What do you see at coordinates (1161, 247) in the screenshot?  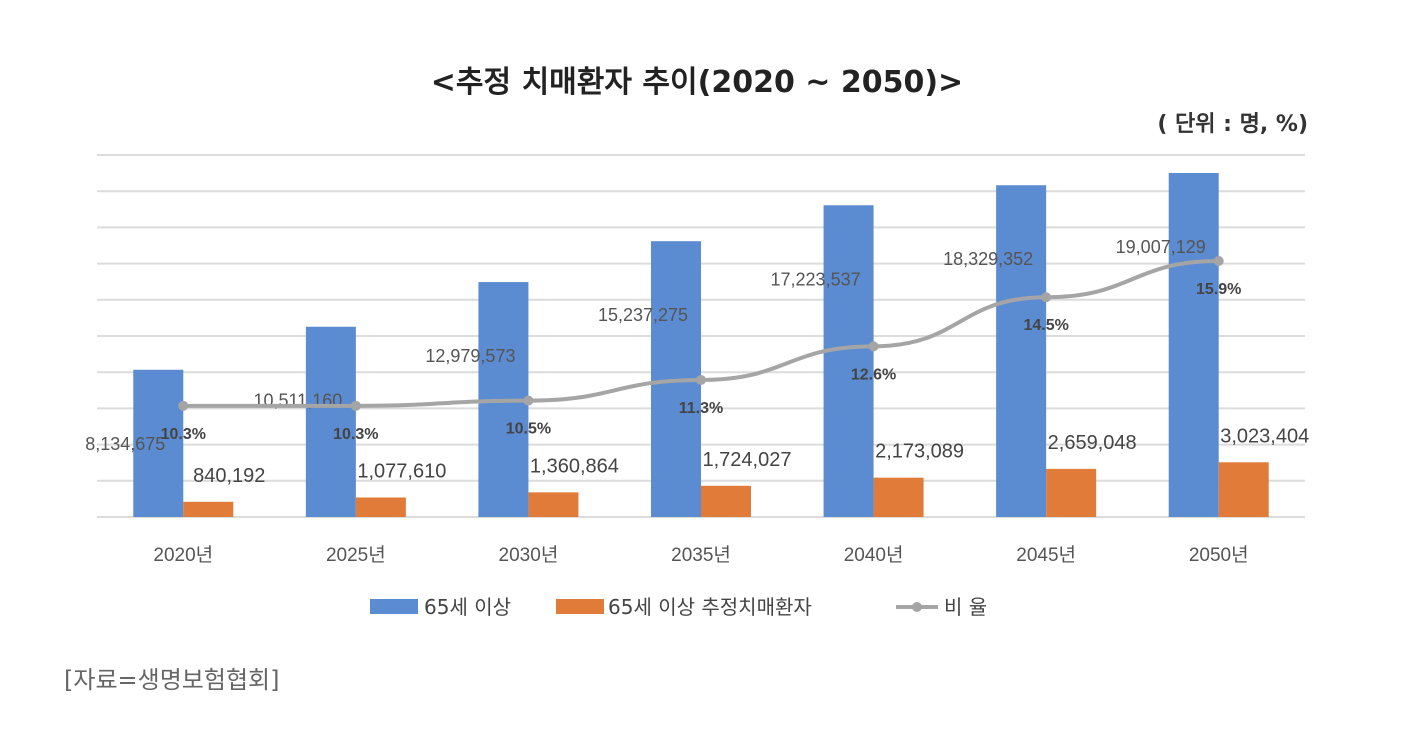 I see `data-label-65-plus: 19,007,129` at bounding box center [1161, 247].